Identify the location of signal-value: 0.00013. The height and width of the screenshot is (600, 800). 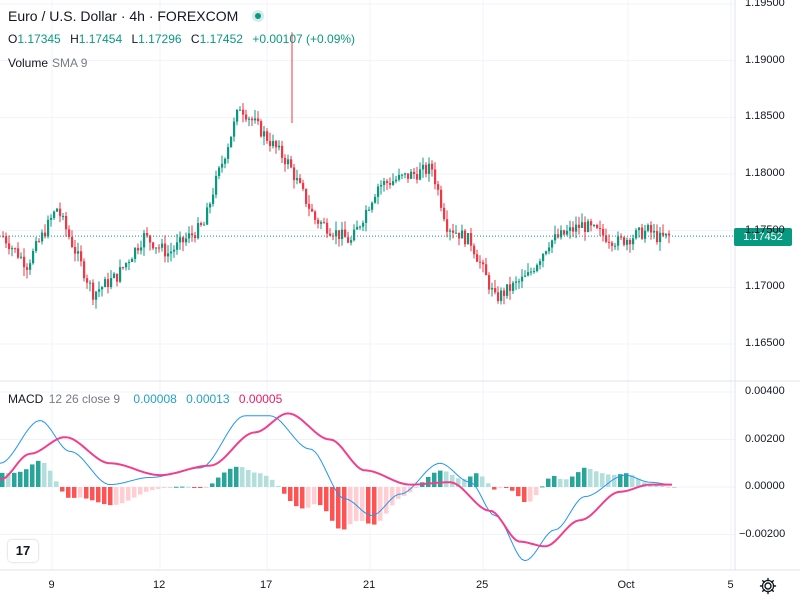
(208, 399).